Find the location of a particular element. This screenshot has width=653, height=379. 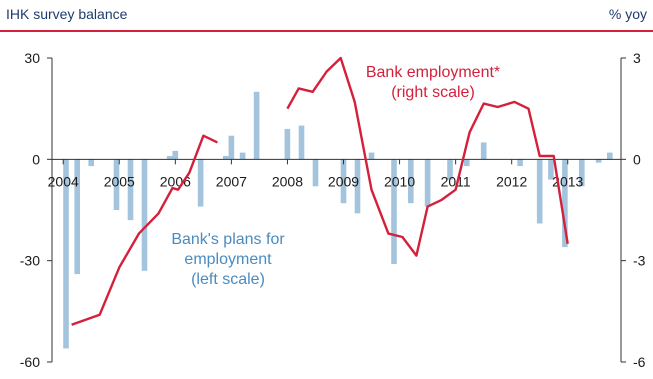

x-tick-label-4: 2008 is located at coordinates (287, 181).